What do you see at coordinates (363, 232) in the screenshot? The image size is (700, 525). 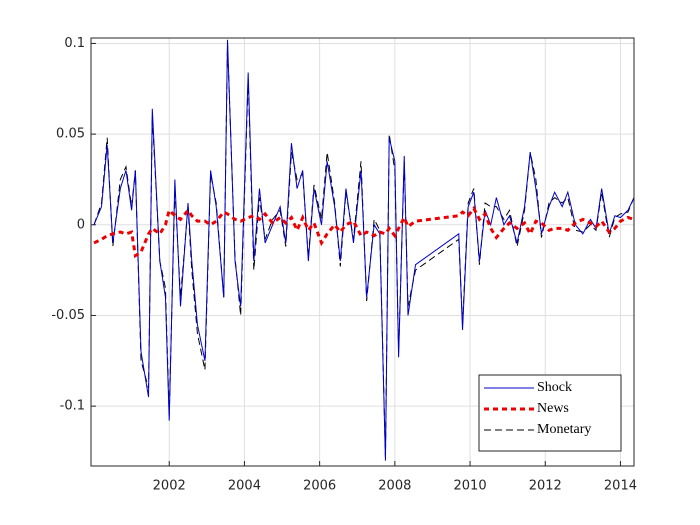 I see `series-line` at bounding box center [363, 232].